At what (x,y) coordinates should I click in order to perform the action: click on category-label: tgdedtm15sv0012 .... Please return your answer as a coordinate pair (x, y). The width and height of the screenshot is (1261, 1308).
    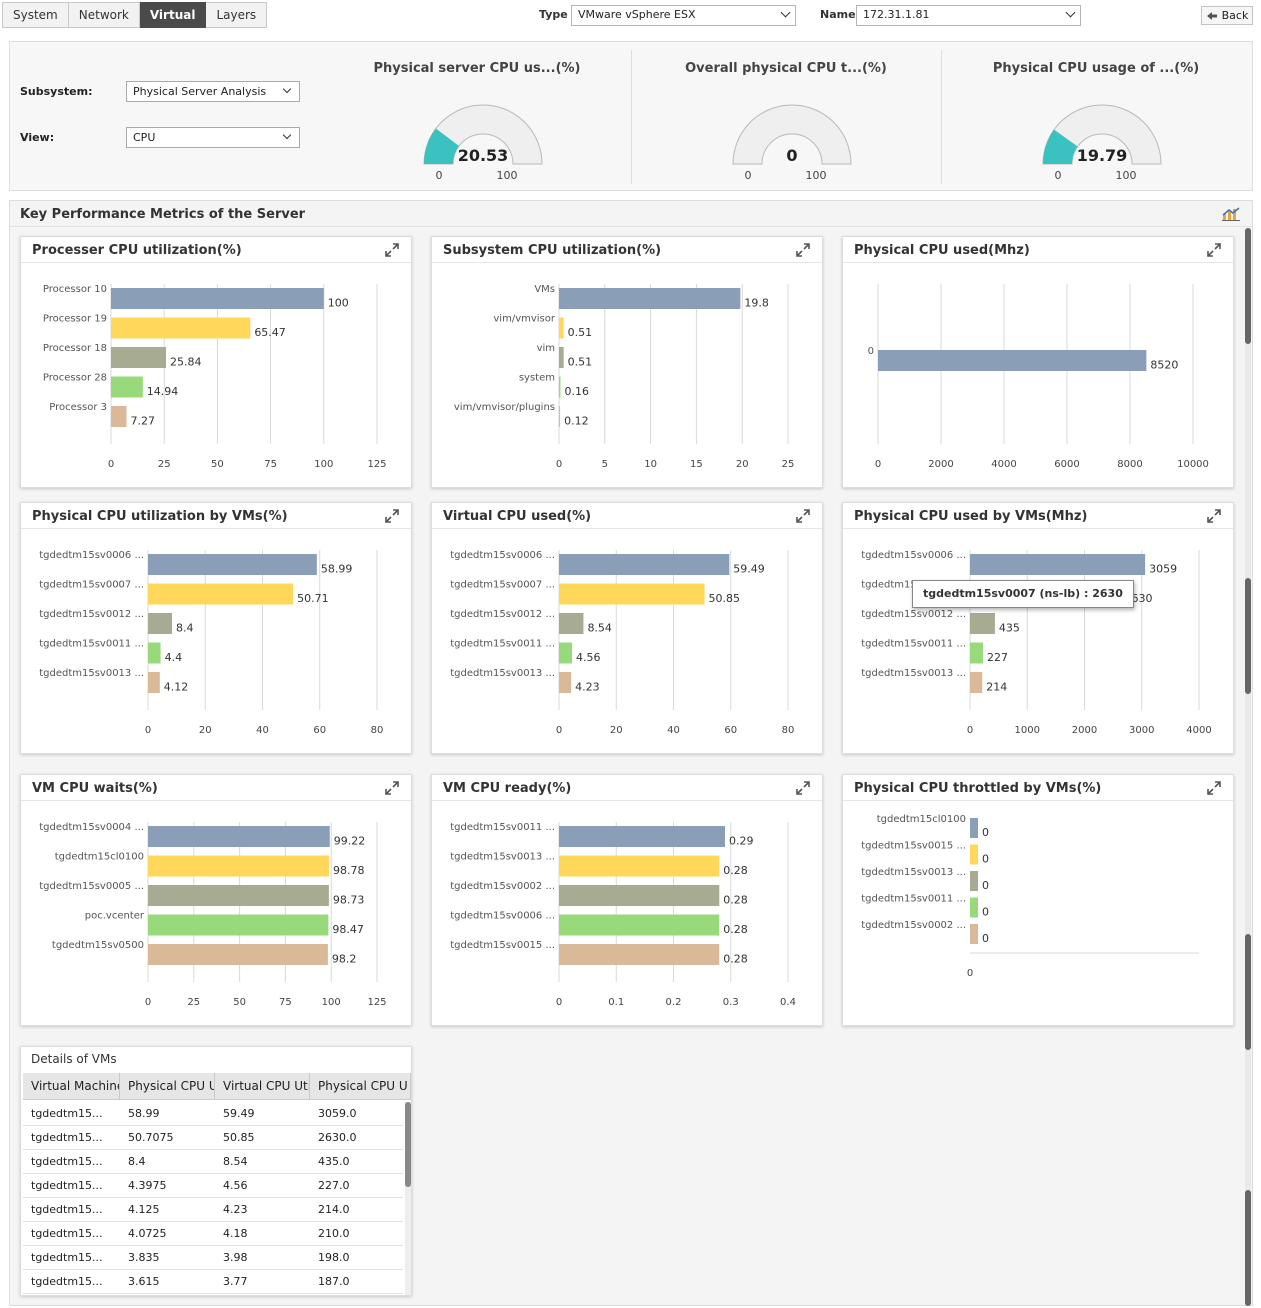
    Looking at the image, I should click on (913, 614).